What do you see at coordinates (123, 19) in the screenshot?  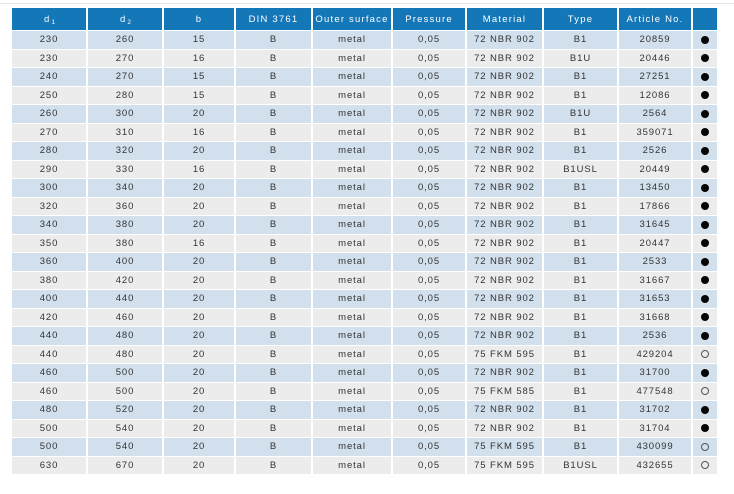 I see `column-header-label: d` at bounding box center [123, 19].